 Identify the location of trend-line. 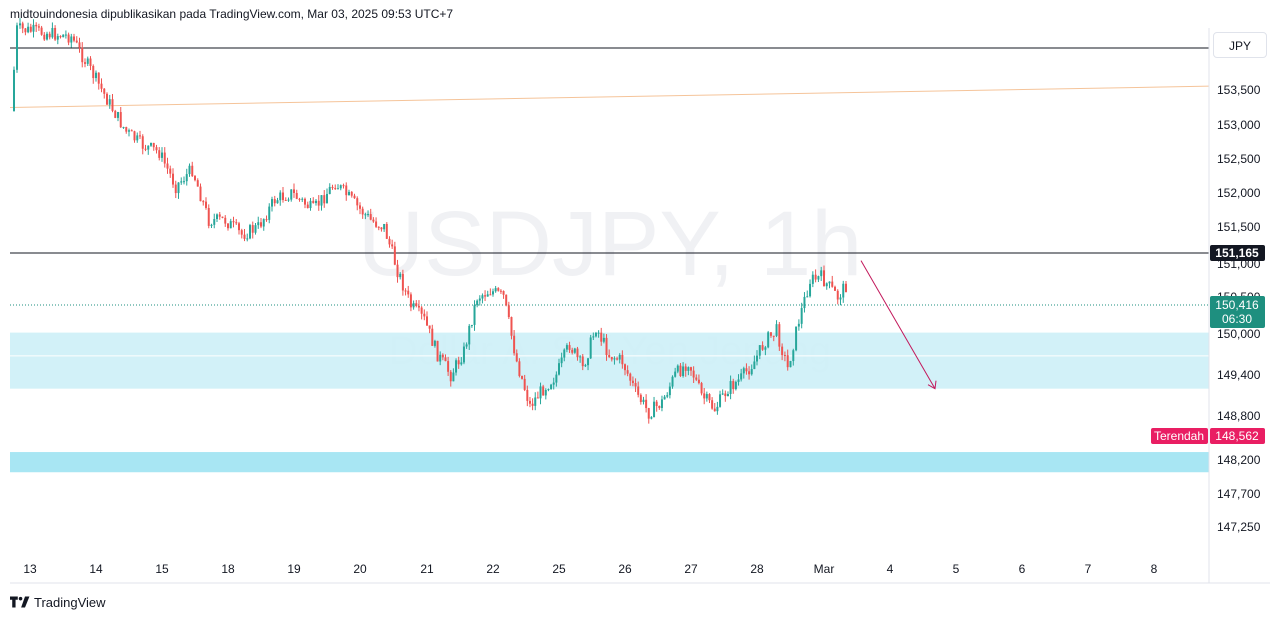
(609, 96).